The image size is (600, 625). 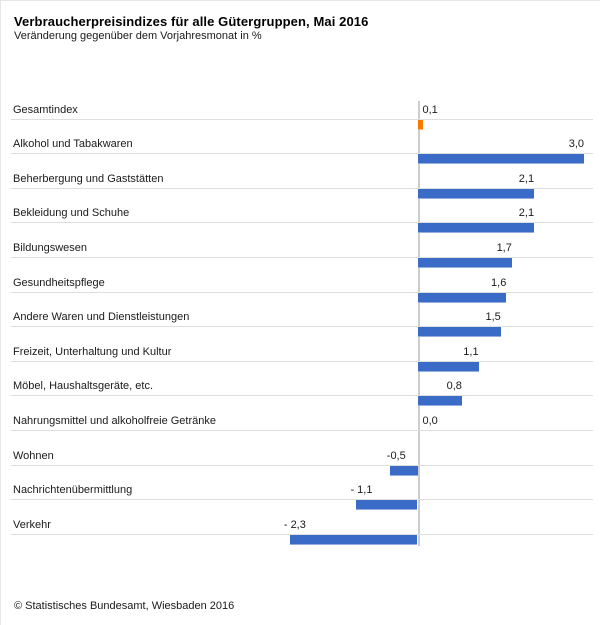 What do you see at coordinates (32, 524) in the screenshot?
I see `category-label: Verkehr` at bounding box center [32, 524].